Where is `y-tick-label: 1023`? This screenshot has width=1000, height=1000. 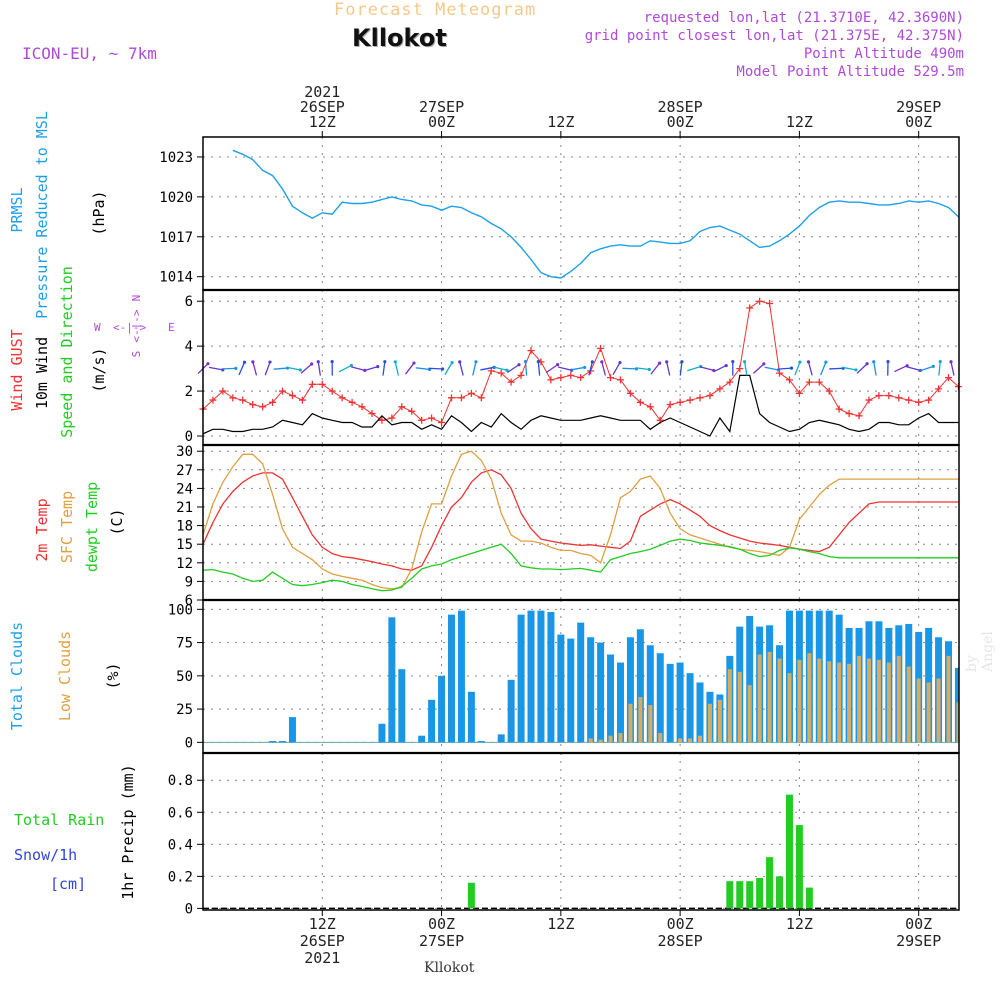
y-tick-label: 1023 is located at coordinates (176, 158).